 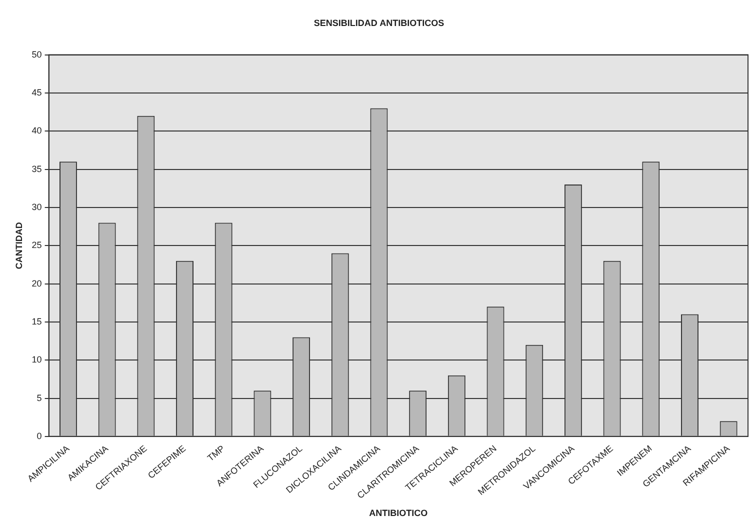 I want to click on y-tick-label: 15, so click(x=37, y=321).